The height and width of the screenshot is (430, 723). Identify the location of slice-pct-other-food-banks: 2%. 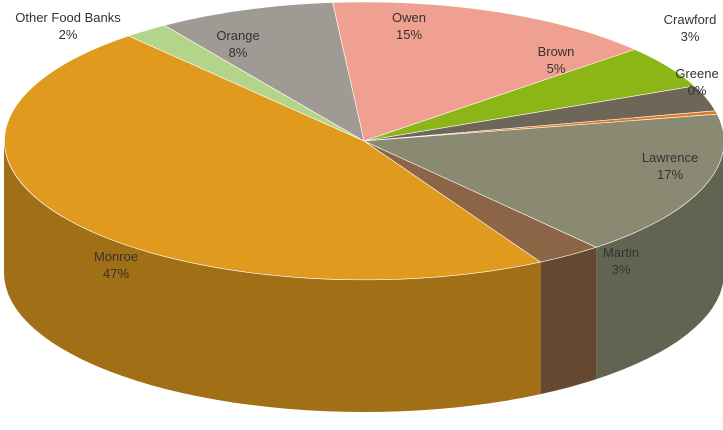
(68, 34).